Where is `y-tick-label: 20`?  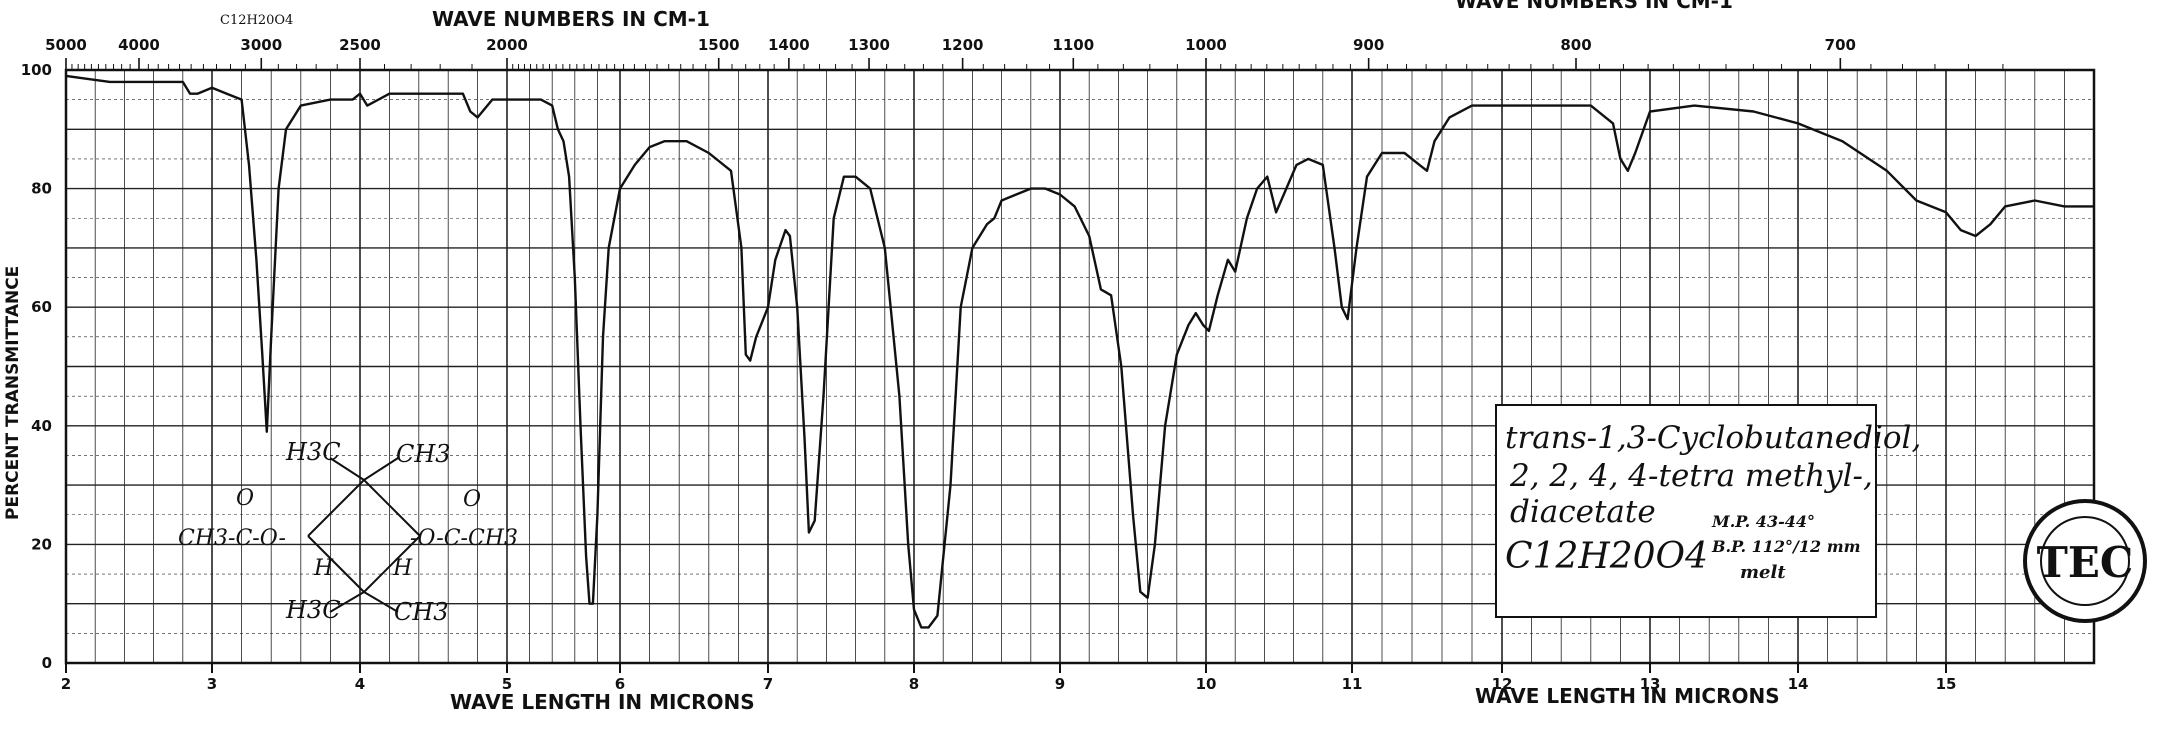 y-tick-label: 20 is located at coordinates (41, 544).